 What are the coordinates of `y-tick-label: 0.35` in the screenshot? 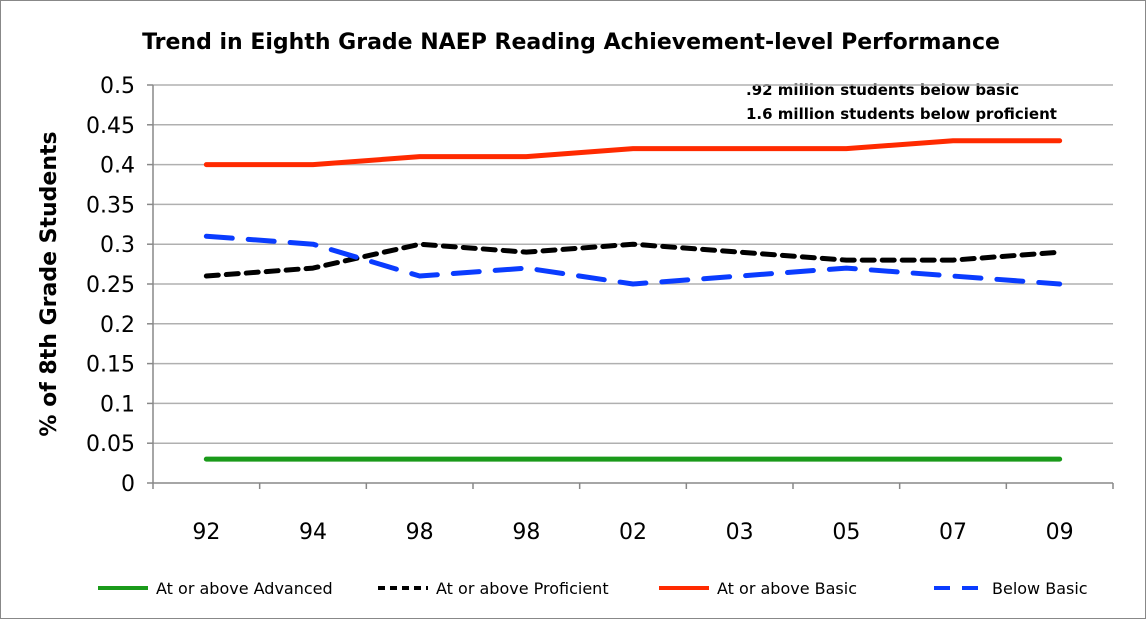 It's located at (110, 205).